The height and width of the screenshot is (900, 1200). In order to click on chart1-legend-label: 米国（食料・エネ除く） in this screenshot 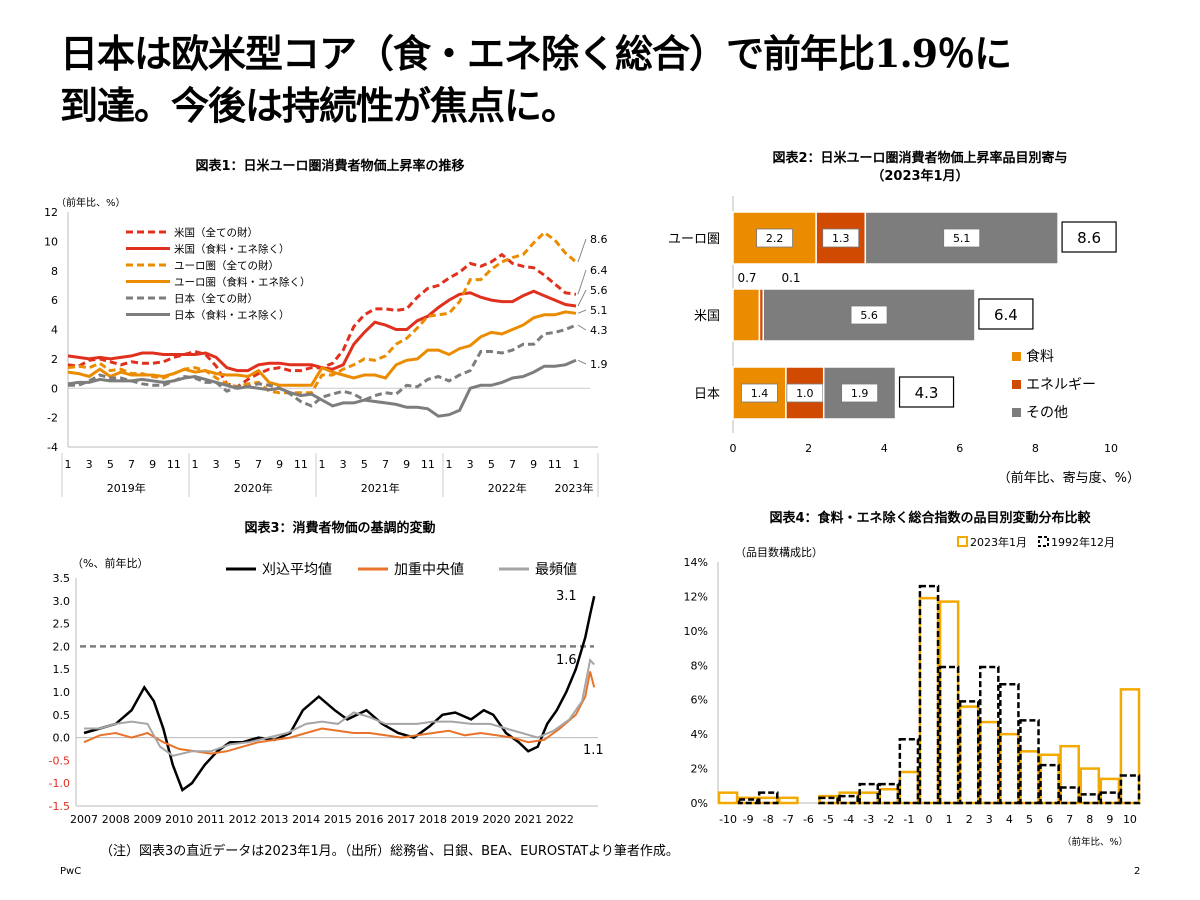, I will do `click(232, 249)`.